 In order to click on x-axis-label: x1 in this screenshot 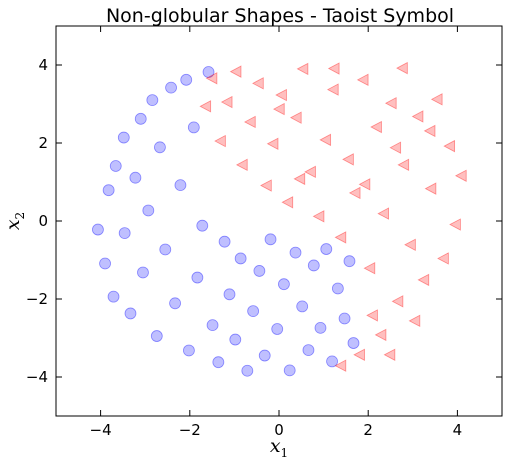, I will do `click(279, 447)`.